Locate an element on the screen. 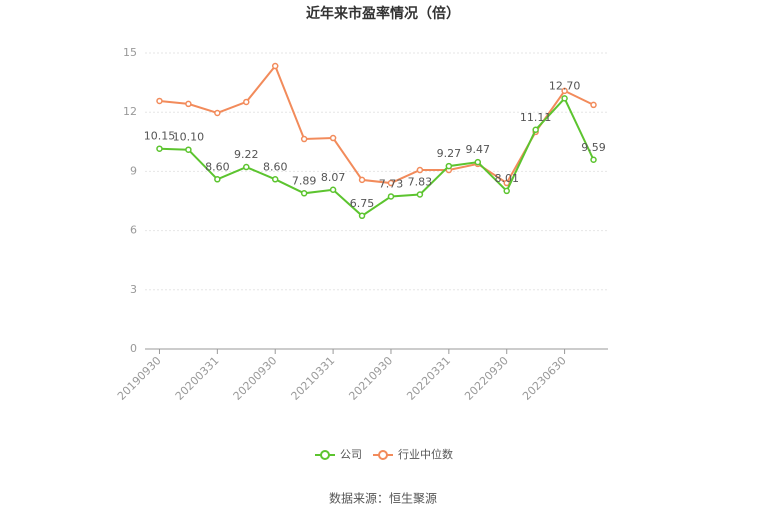 The height and width of the screenshot is (521, 765). source: 数据来源：恒生聚源 is located at coordinates (383, 498).